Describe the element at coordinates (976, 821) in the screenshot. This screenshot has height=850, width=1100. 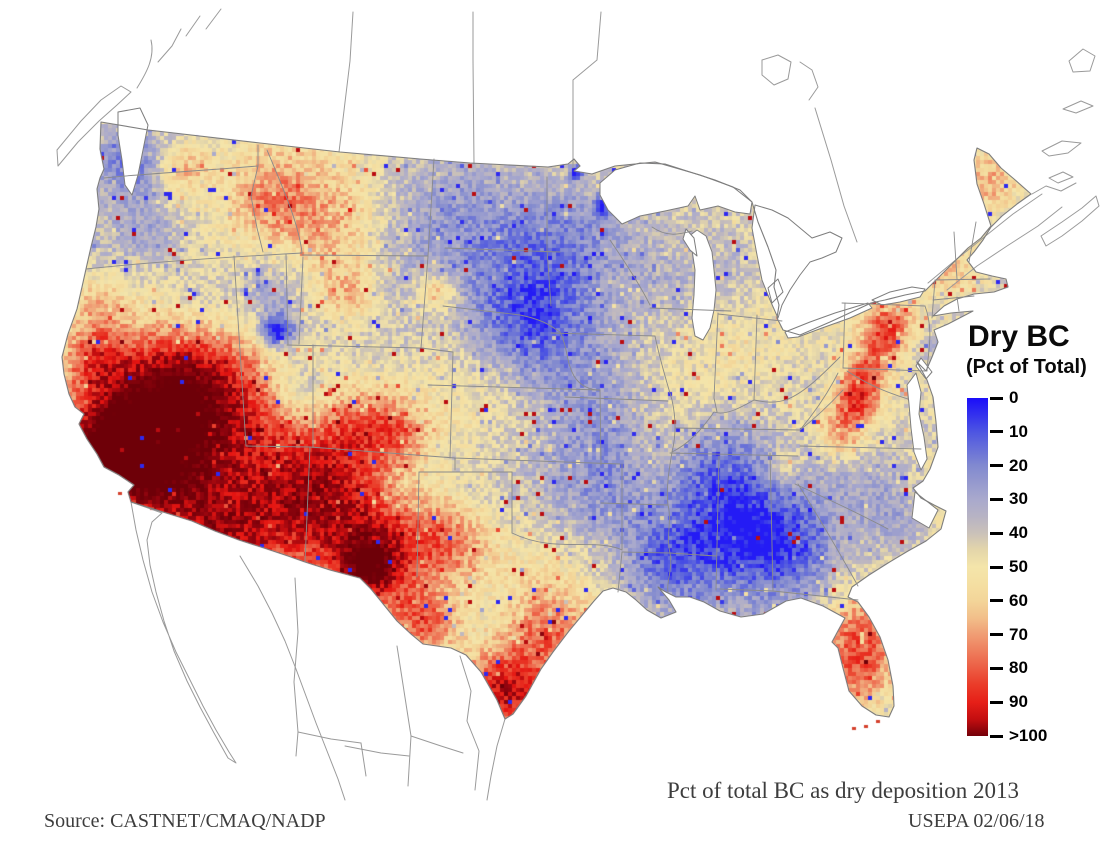
I see `agency-datestamp: USEPA 02/06/18` at that location.